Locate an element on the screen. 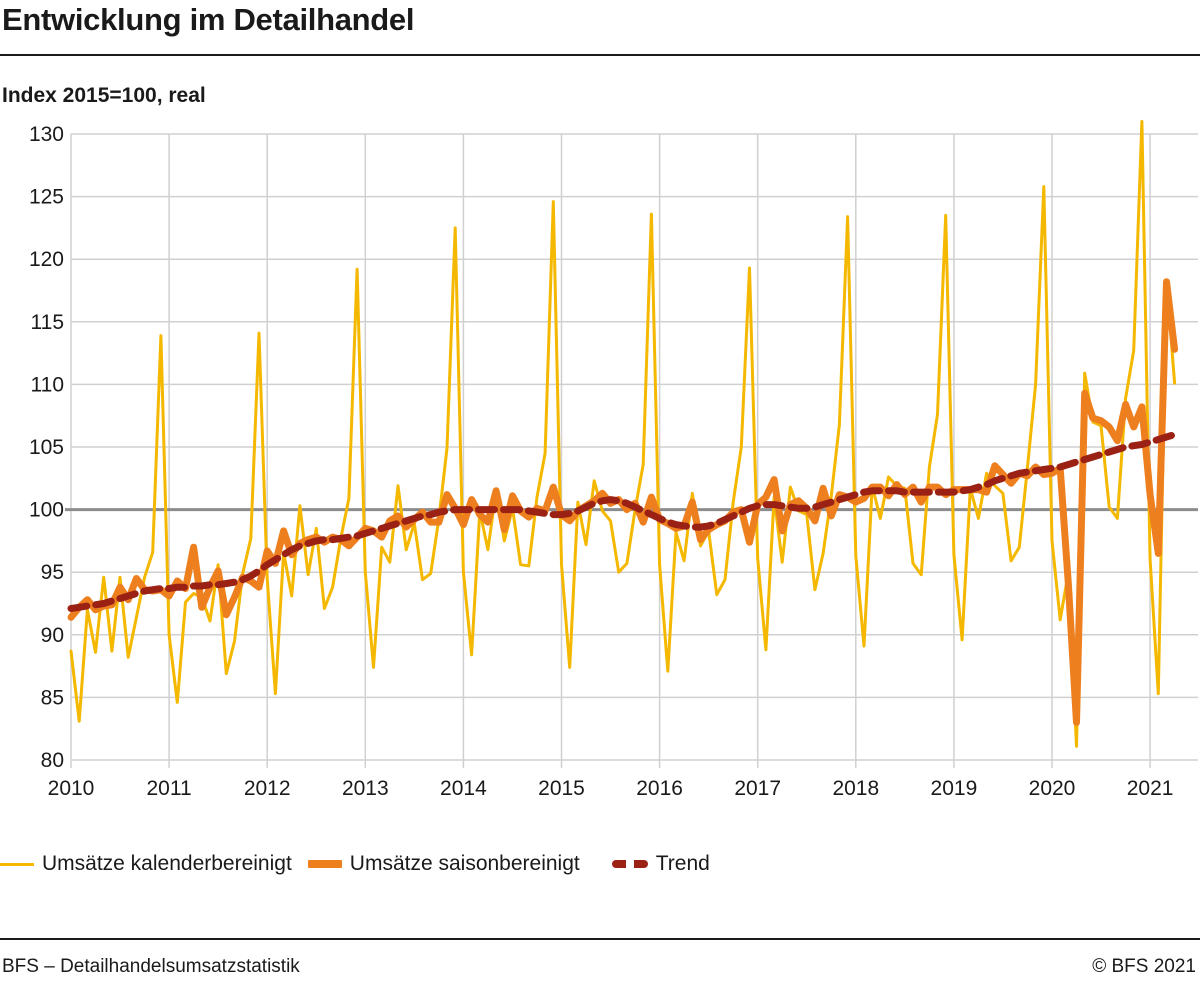 The height and width of the screenshot is (990, 1200). legend-swatch-trend is located at coordinates (629, 864).